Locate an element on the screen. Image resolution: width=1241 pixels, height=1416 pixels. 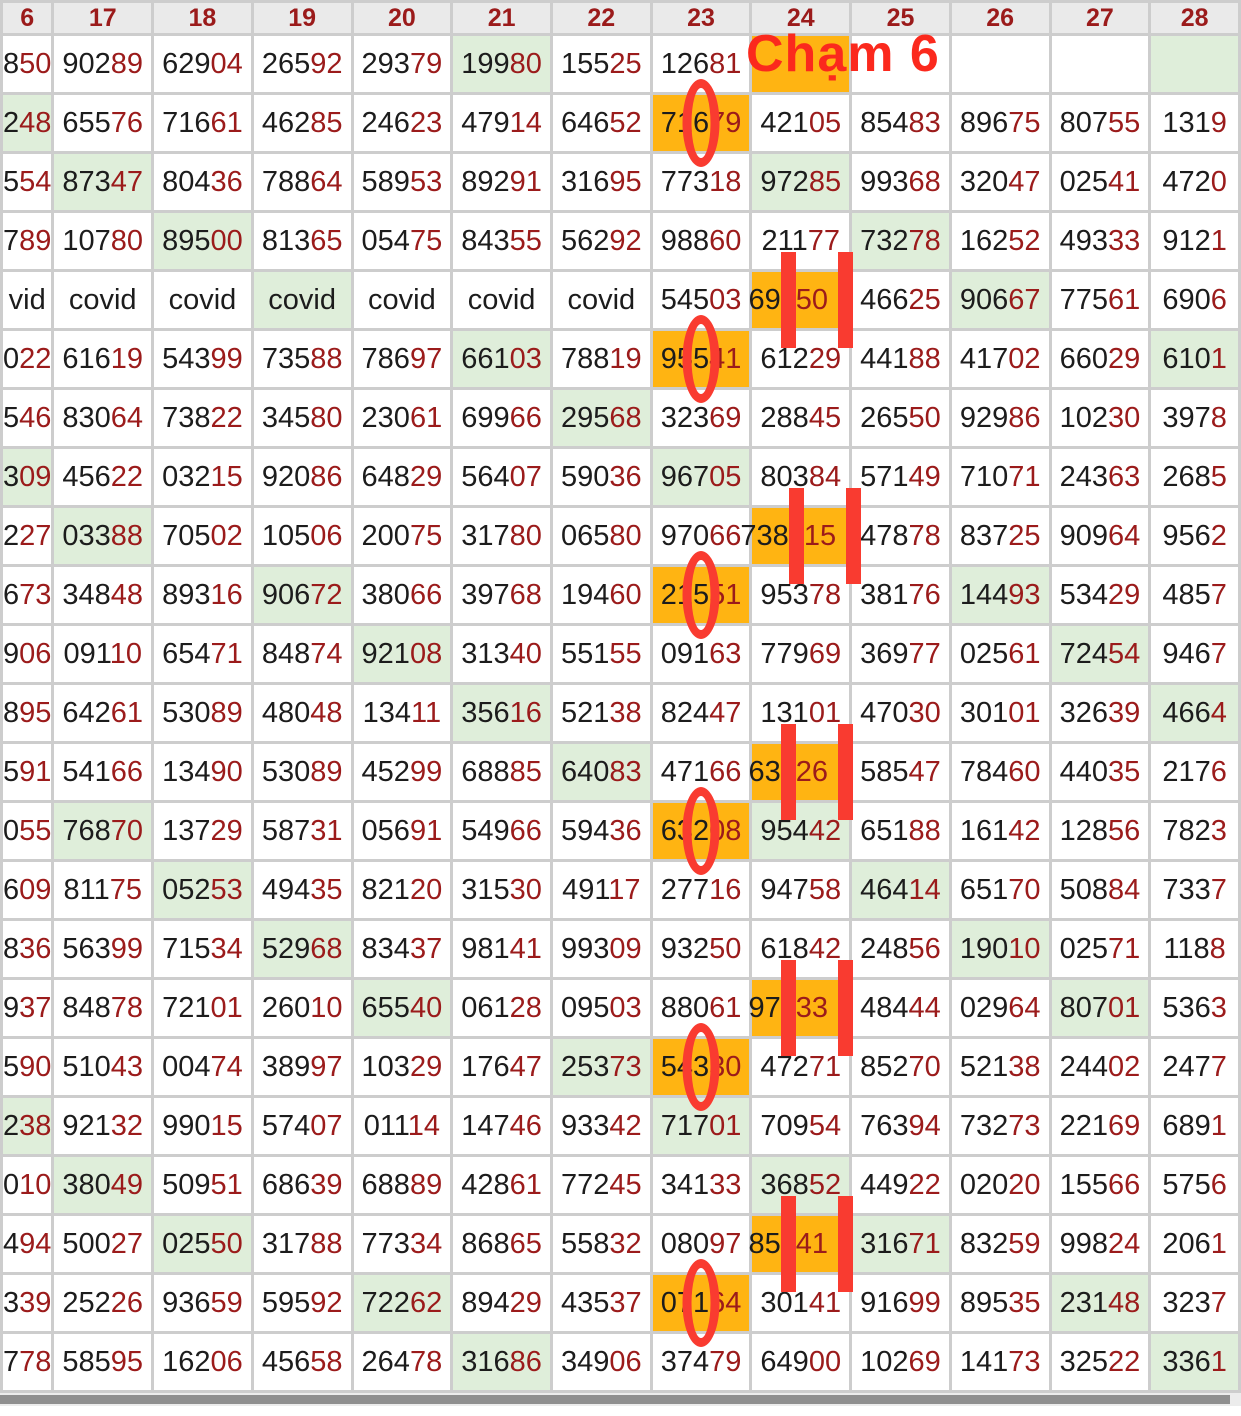
number-cell: 32047 is located at coordinates (1000, 182).